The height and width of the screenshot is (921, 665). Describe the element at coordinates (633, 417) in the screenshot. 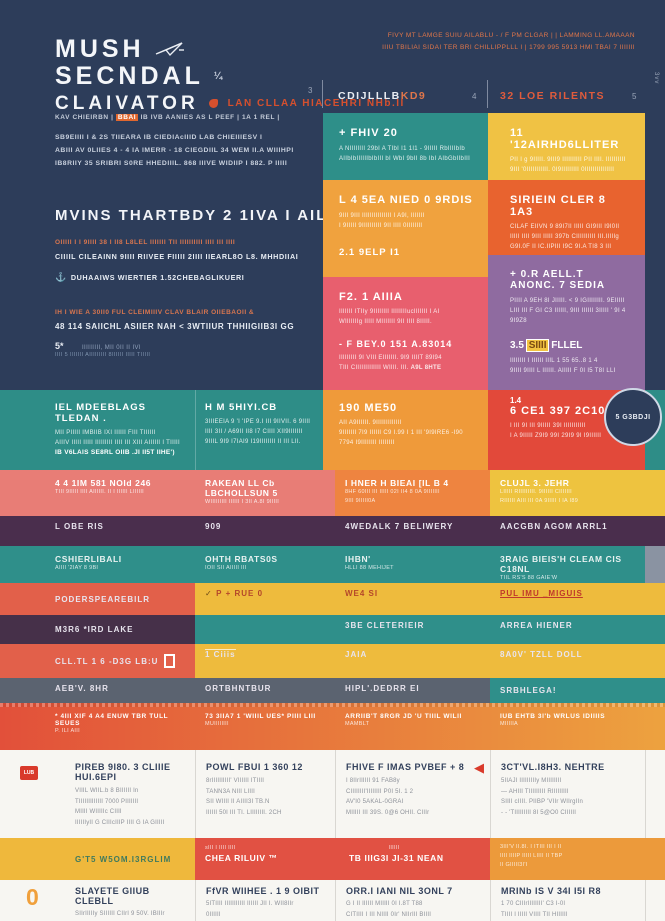

I see `circle-badge: 5 G3BDJI` at that location.